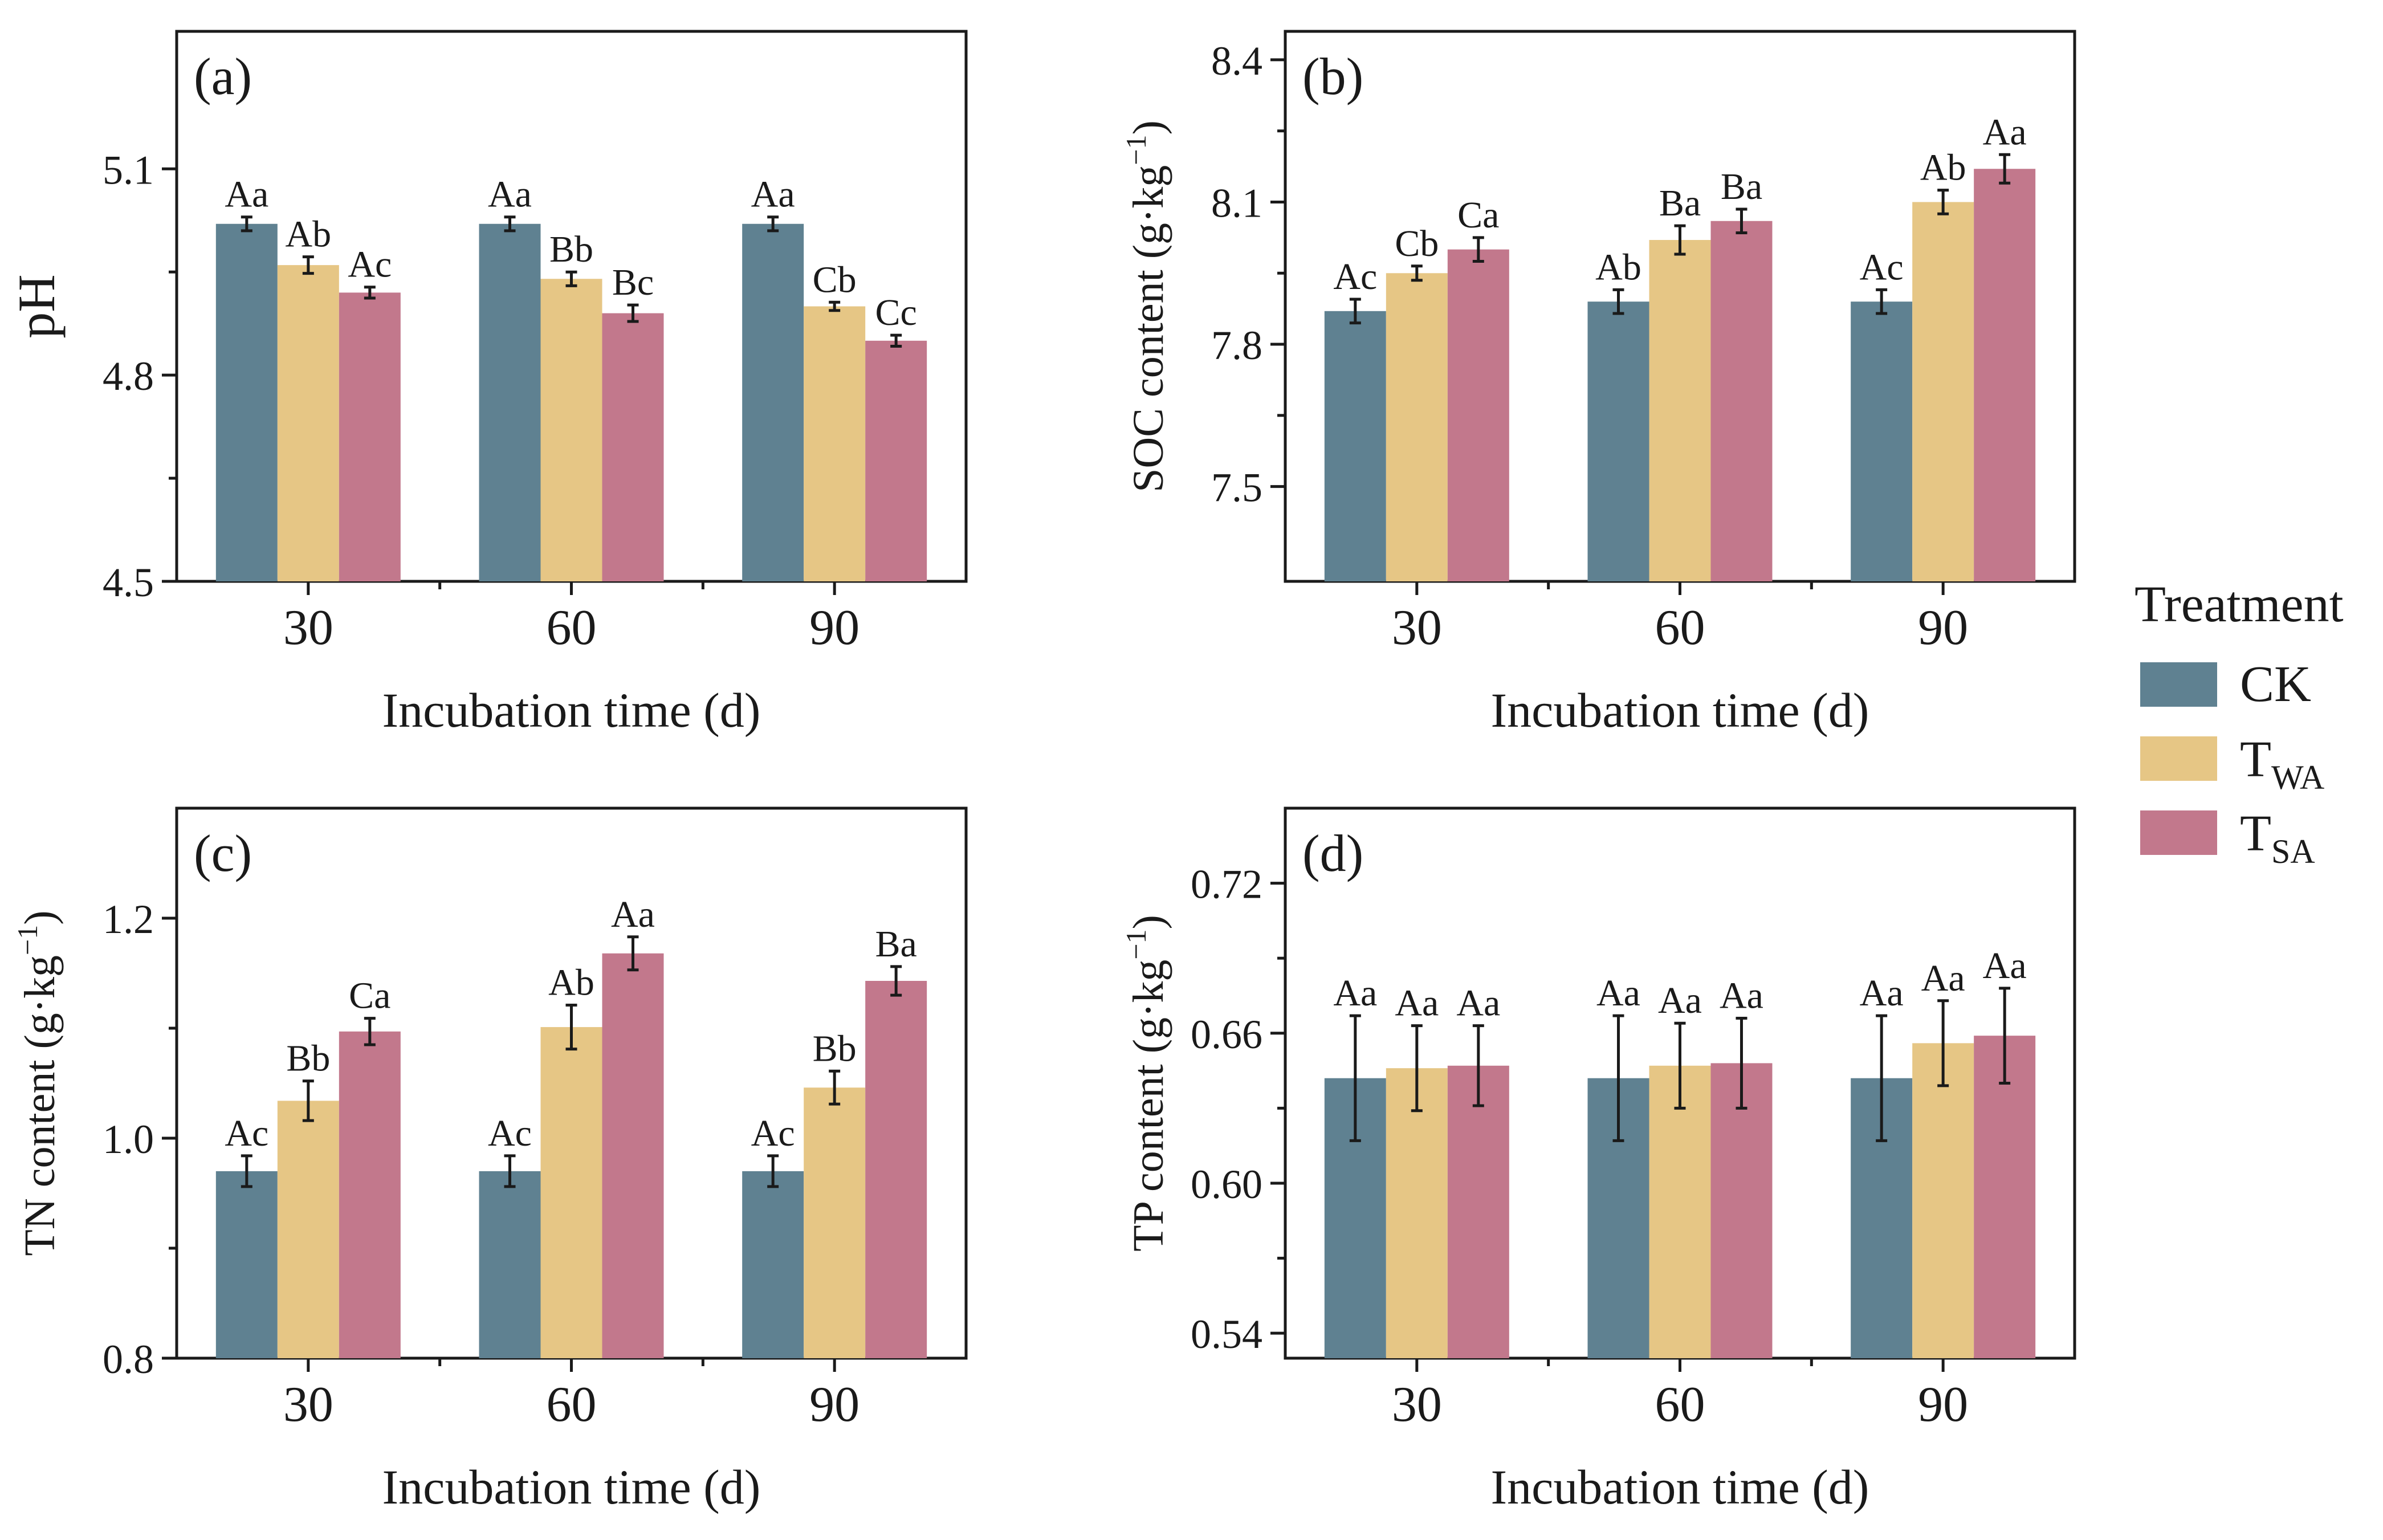 This screenshot has width=2383, height=1540. I want to click on panel-c-sig-label-1-1: Ab, so click(571, 983).